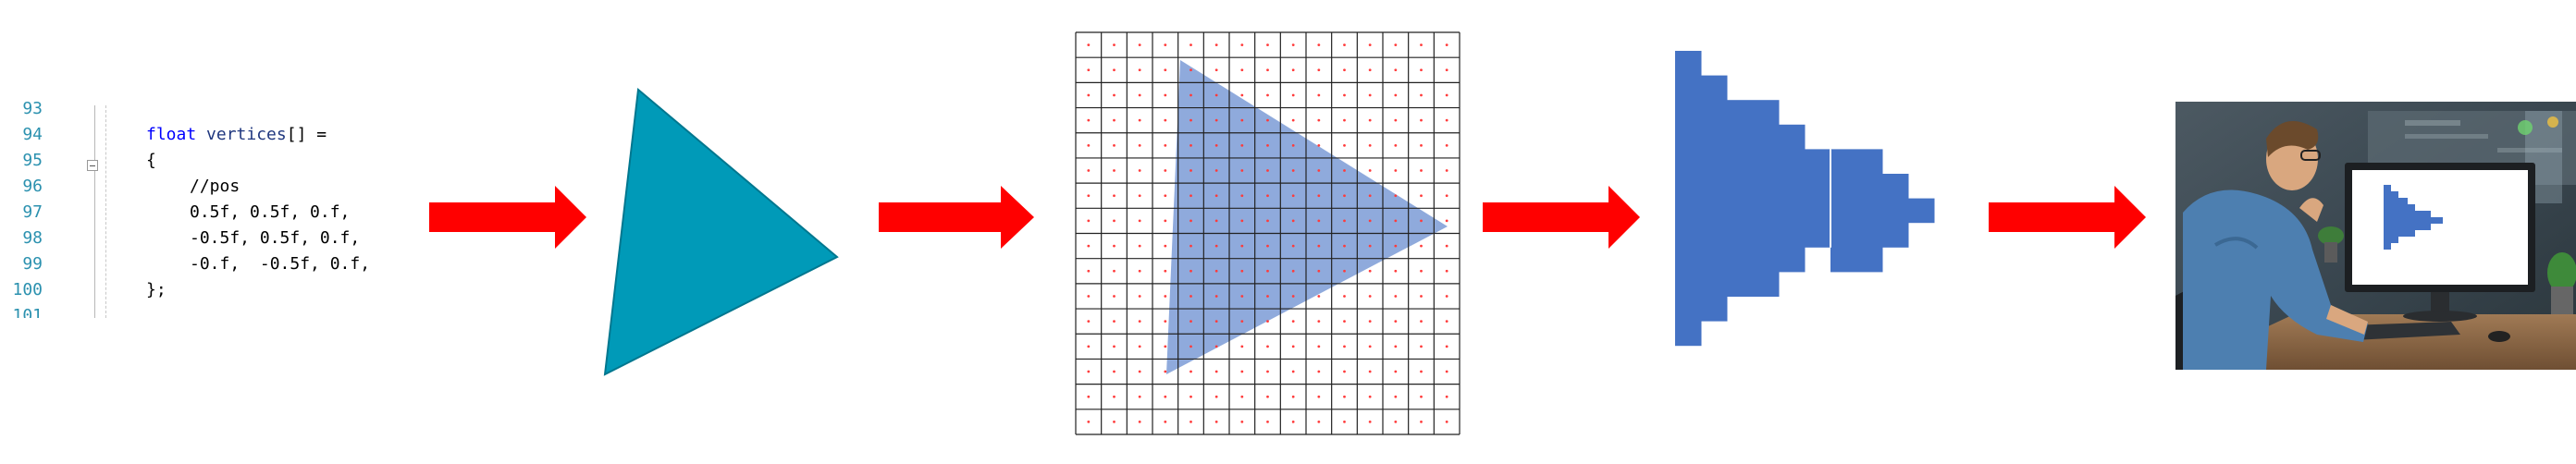 The height and width of the screenshot is (464, 2576). I want to click on code-line: 95 {, so click(203, 161).